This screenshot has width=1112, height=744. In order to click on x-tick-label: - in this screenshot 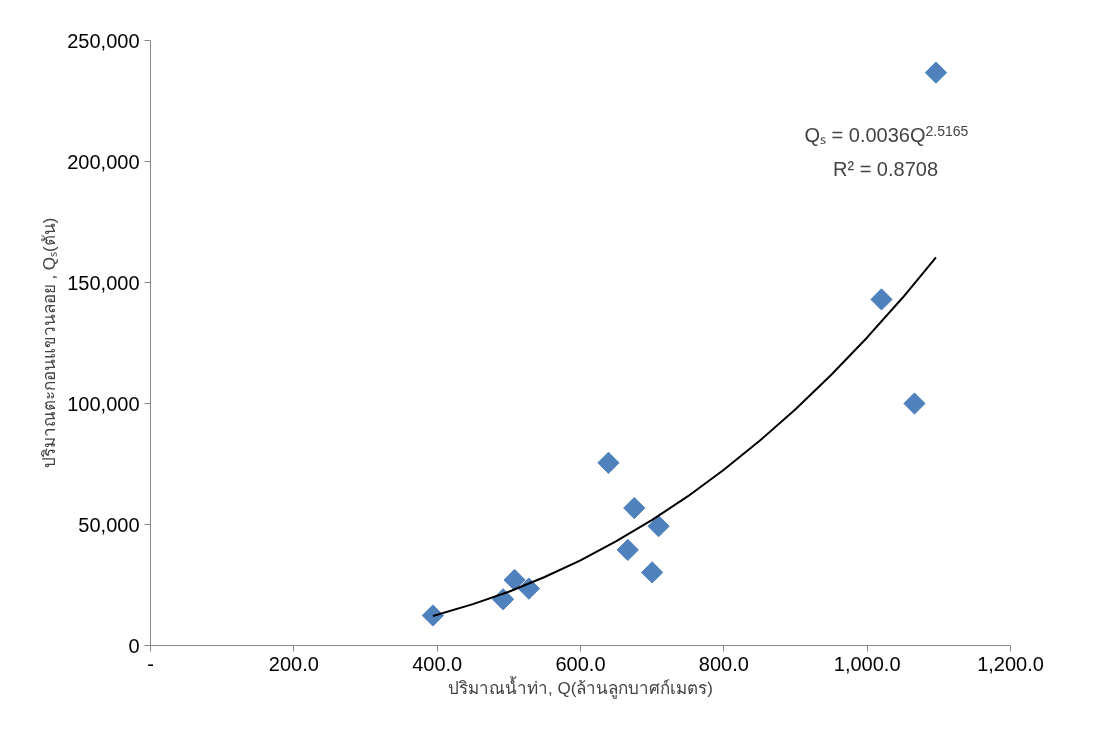, I will do `click(150, 663)`.